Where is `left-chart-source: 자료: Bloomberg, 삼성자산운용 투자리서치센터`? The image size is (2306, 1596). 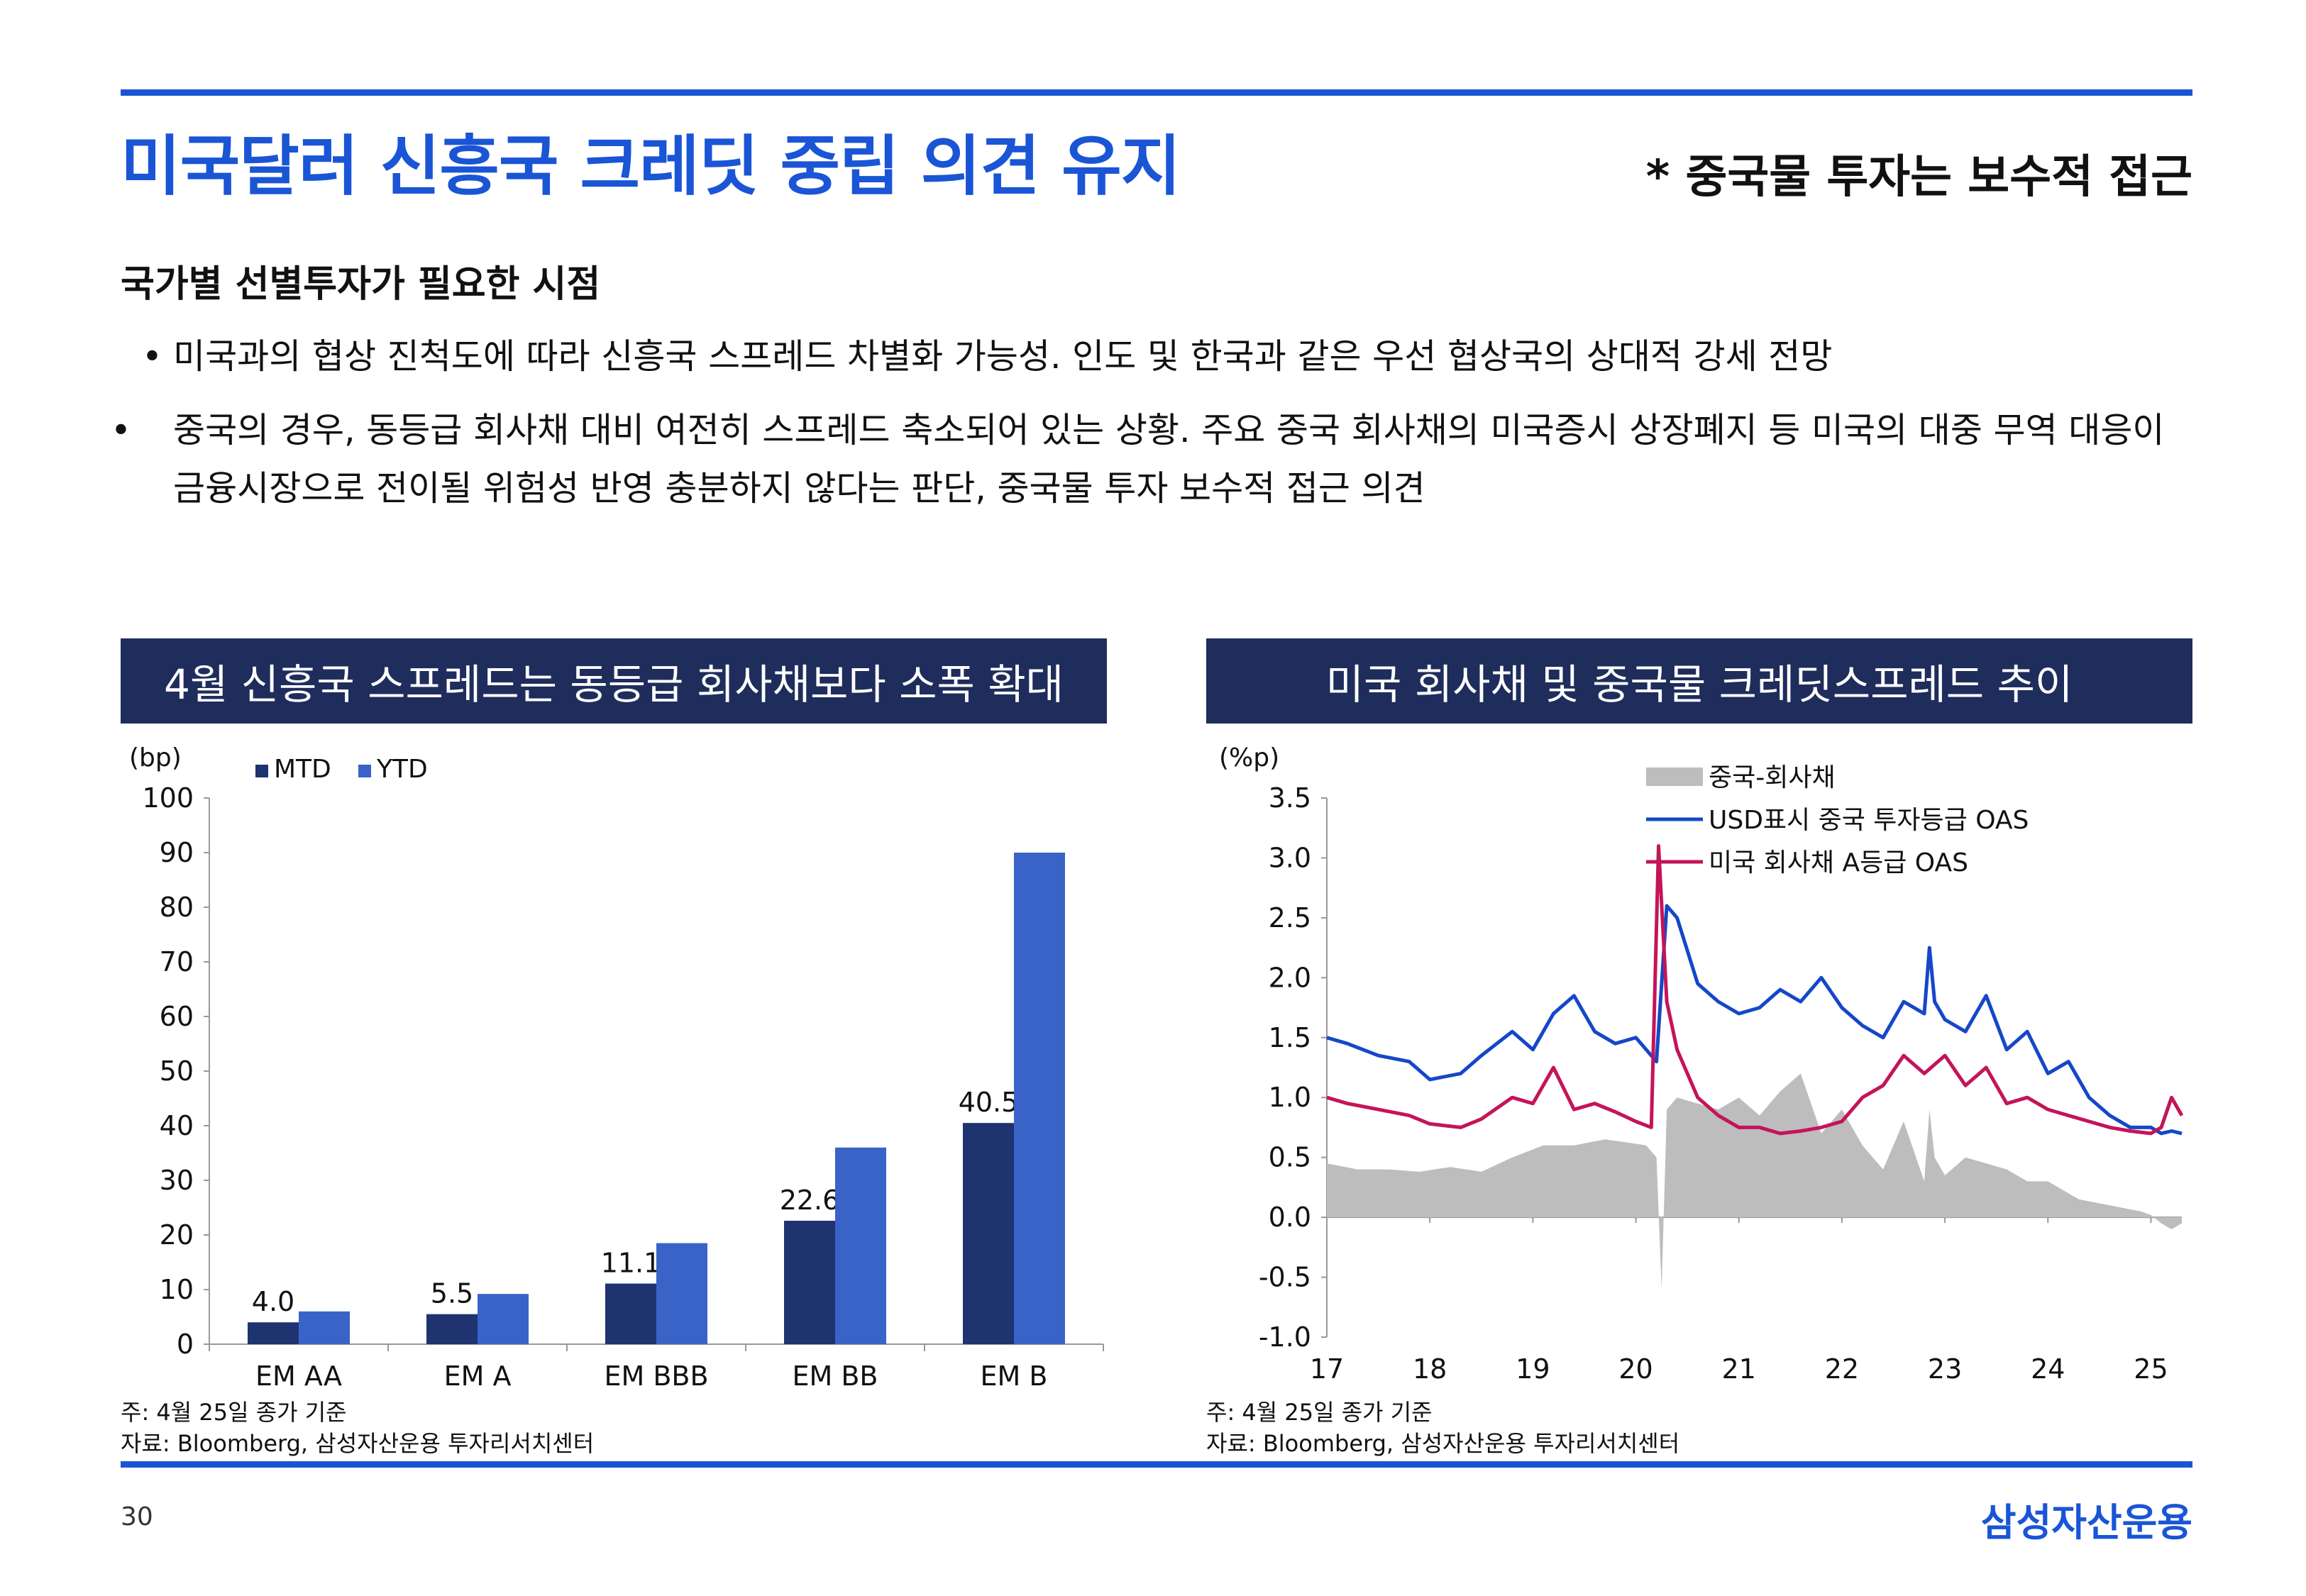 left-chart-source: 자료: Bloomberg, 삼성자산운용 투자리서치센터 is located at coordinates (358, 1444).